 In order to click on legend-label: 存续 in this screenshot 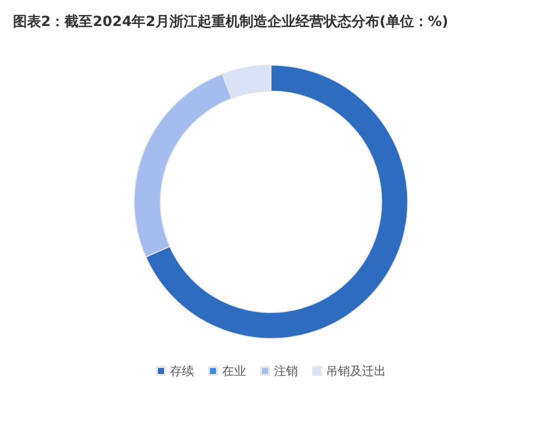, I will do `click(182, 371)`.